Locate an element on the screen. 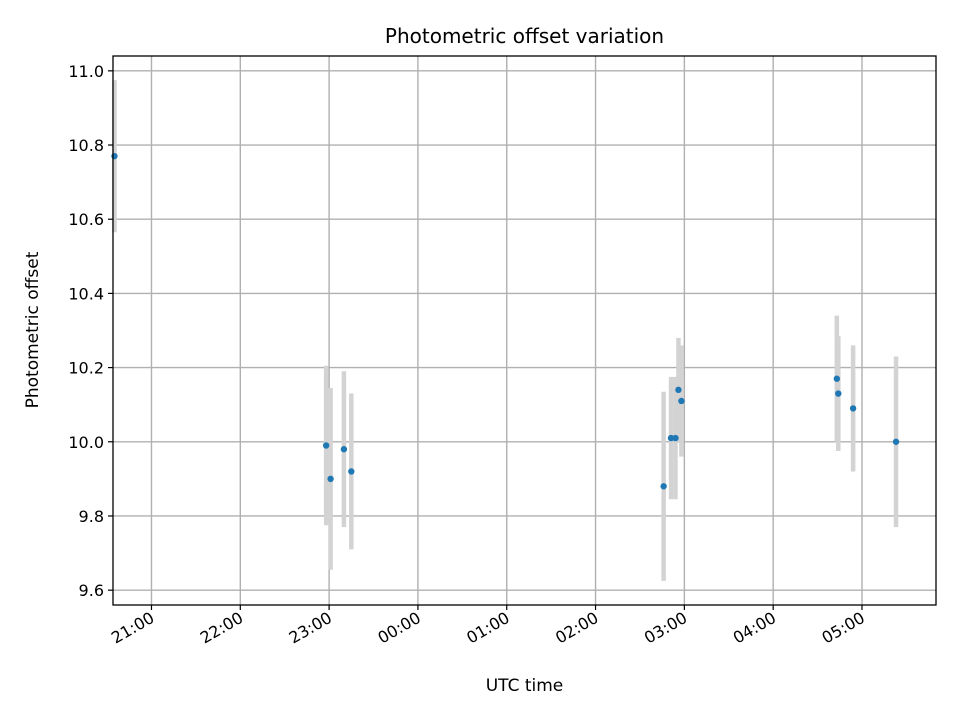 This screenshot has width=960, height=720. y-tick-label: 10.4 is located at coordinates (86, 293).